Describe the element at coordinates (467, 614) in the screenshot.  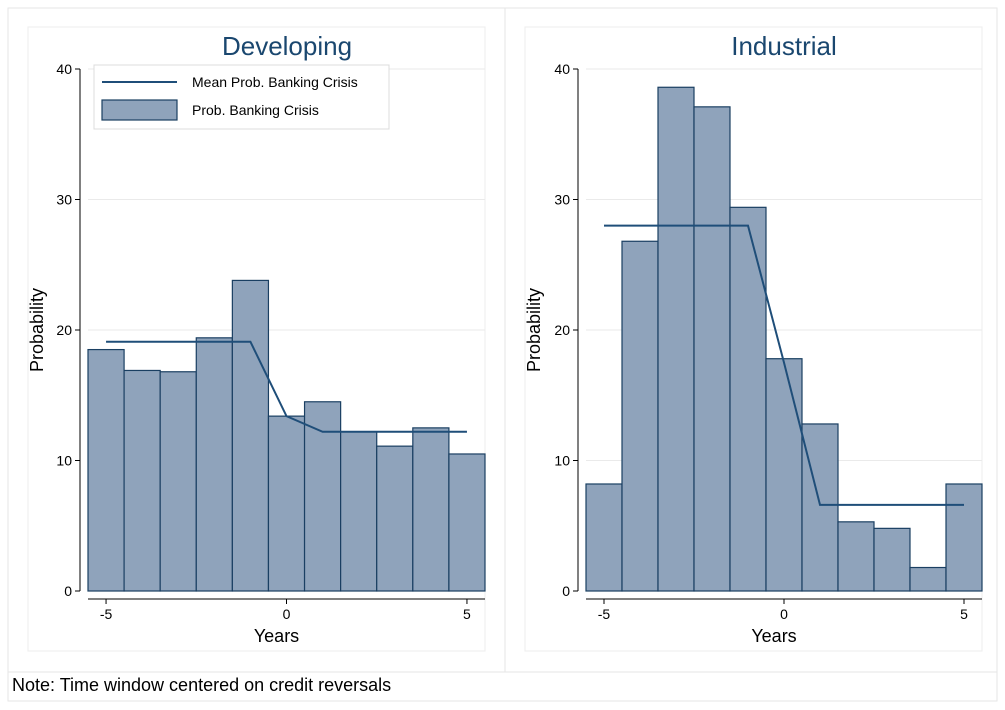
I see `developing-x-tick-label: 5` at that location.